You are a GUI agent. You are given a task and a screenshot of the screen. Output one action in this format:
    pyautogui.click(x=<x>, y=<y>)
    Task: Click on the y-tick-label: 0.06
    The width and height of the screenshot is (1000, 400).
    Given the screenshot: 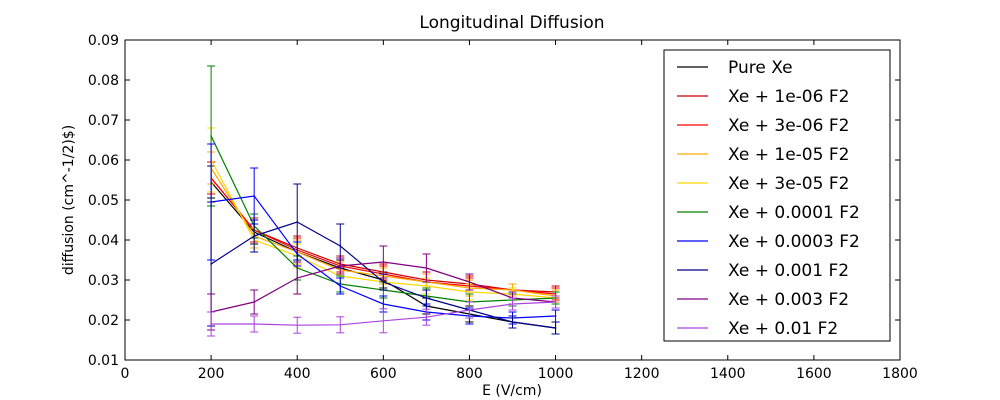 What is the action you would take?
    pyautogui.click(x=103, y=161)
    